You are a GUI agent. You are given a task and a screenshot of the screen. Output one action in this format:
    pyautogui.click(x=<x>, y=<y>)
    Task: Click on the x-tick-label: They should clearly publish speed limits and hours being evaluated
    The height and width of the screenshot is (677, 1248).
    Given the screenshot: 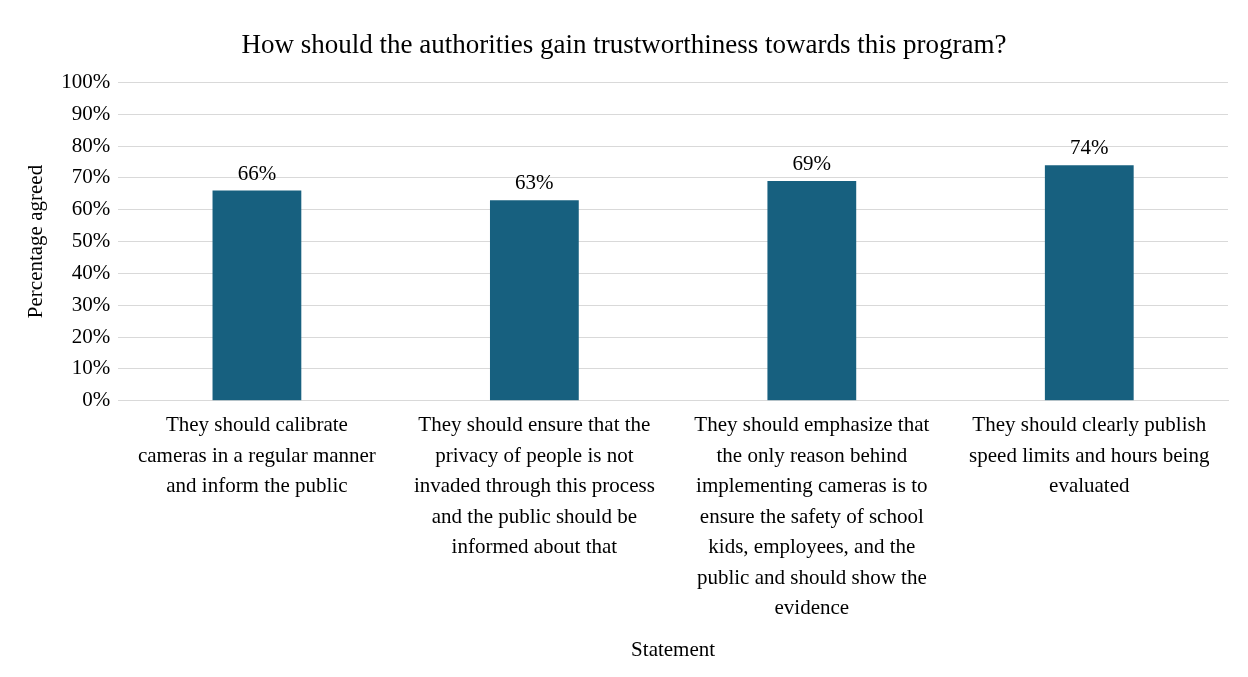 What is the action you would take?
    pyautogui.click(x=1089, y=455)
    